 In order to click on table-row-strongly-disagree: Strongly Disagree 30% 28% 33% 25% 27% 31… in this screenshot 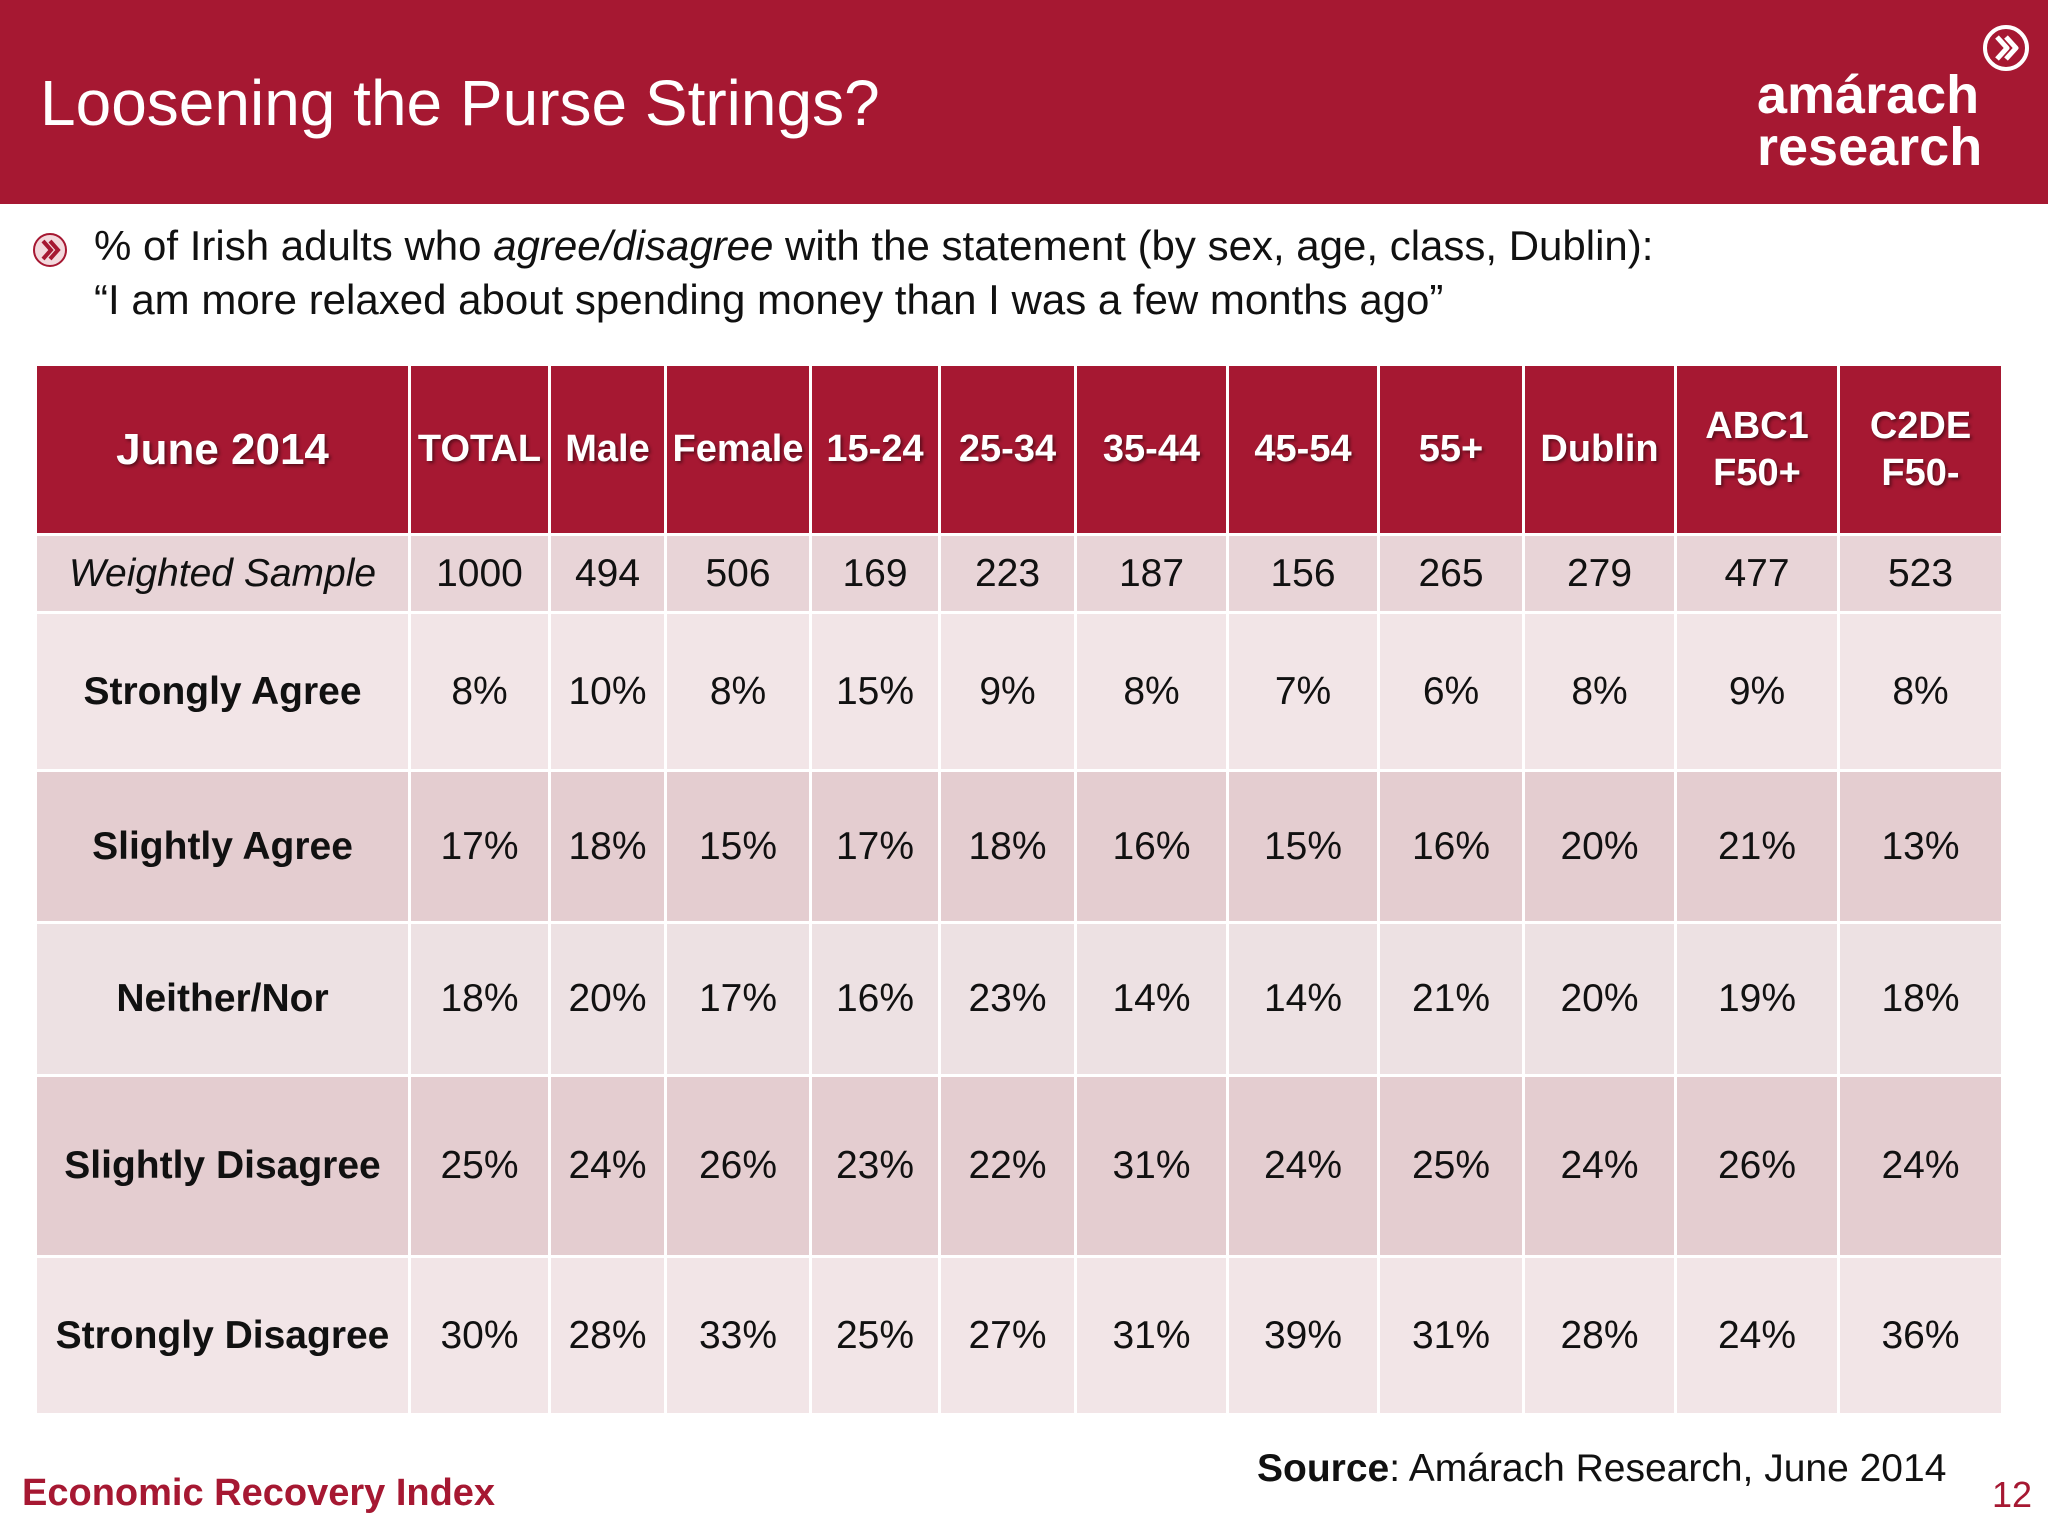, I will do `click(1019, 1335)`.